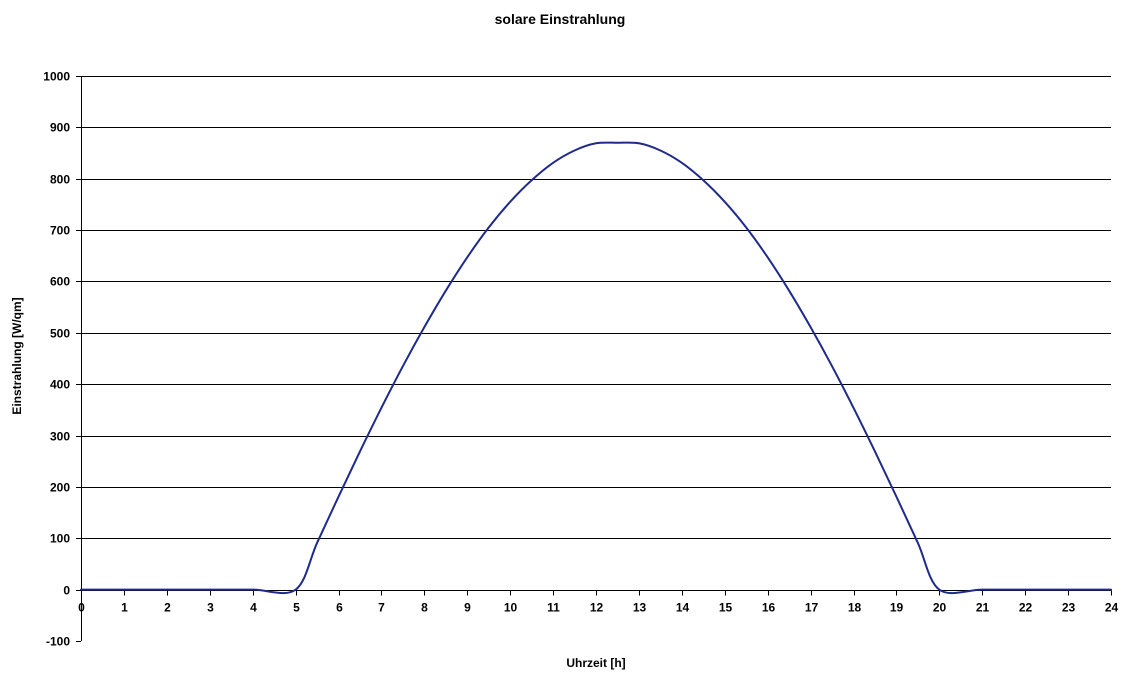 Image resolution: width=1123 pixels, height=675 pixels. What do you see at coordinates (553, 608) in the screenshot?
I see `x-tick-label: 11` at bounding box center [553, 608].